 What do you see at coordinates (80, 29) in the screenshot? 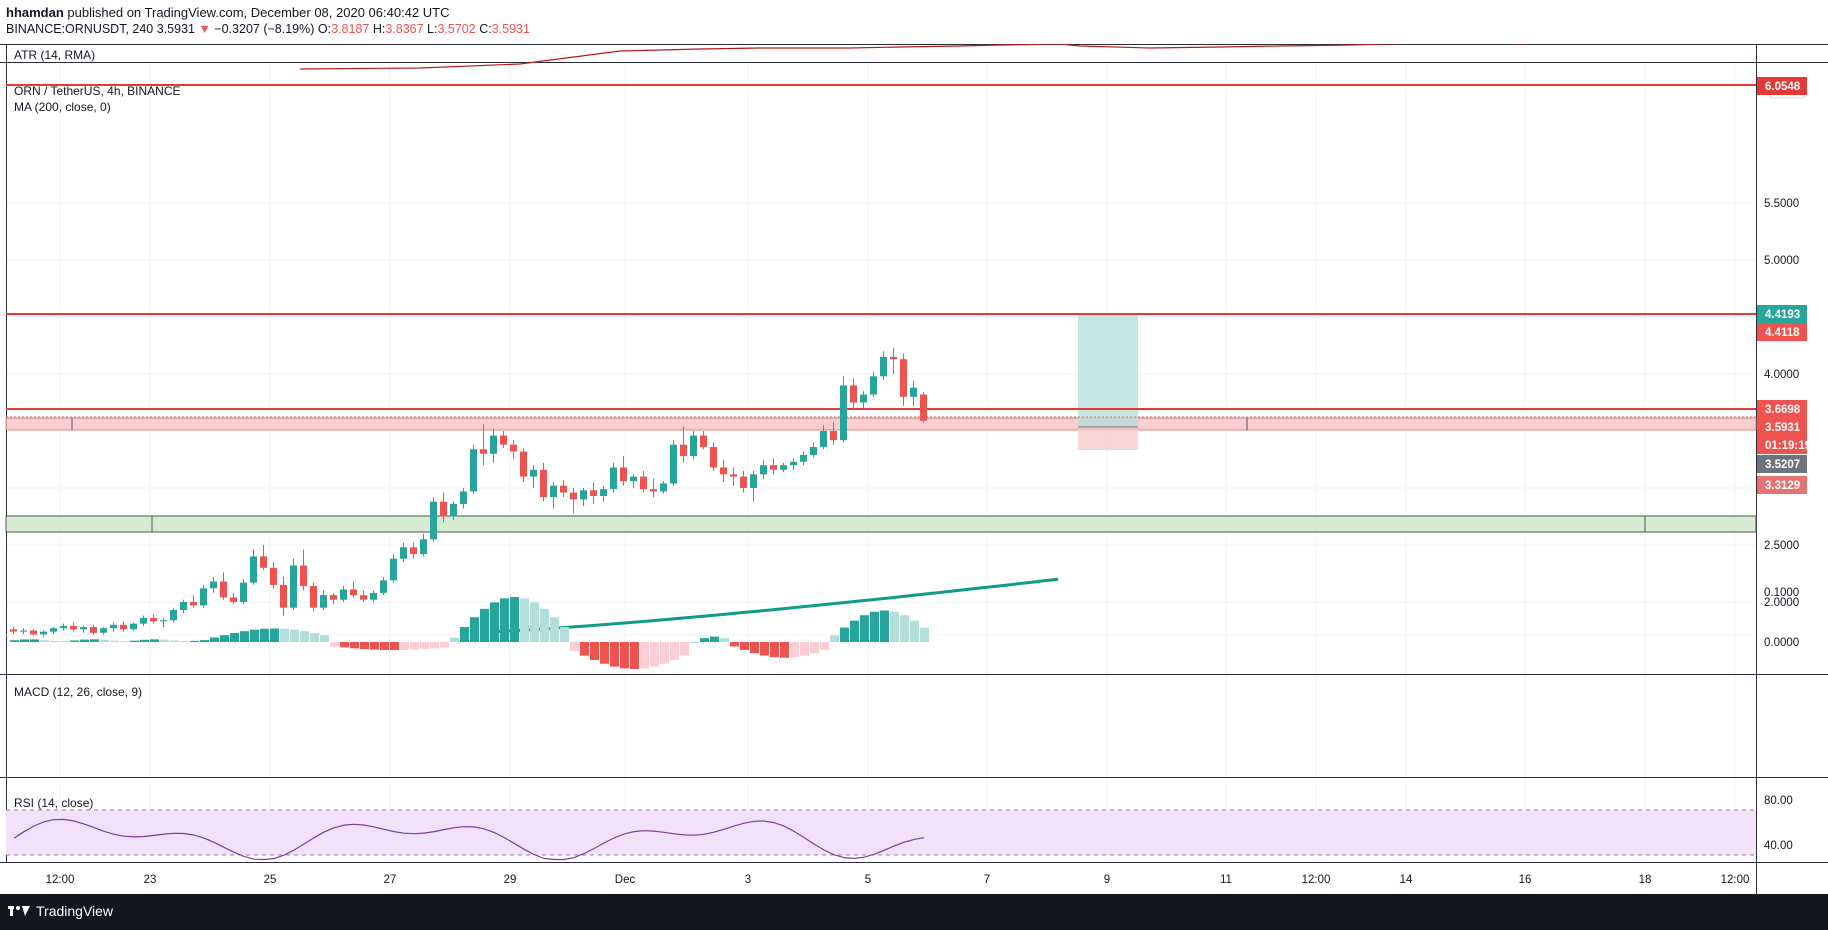
I see `symbol-name: BINANCE:ORNUSDT, 240` at bounding box center [80, 29].